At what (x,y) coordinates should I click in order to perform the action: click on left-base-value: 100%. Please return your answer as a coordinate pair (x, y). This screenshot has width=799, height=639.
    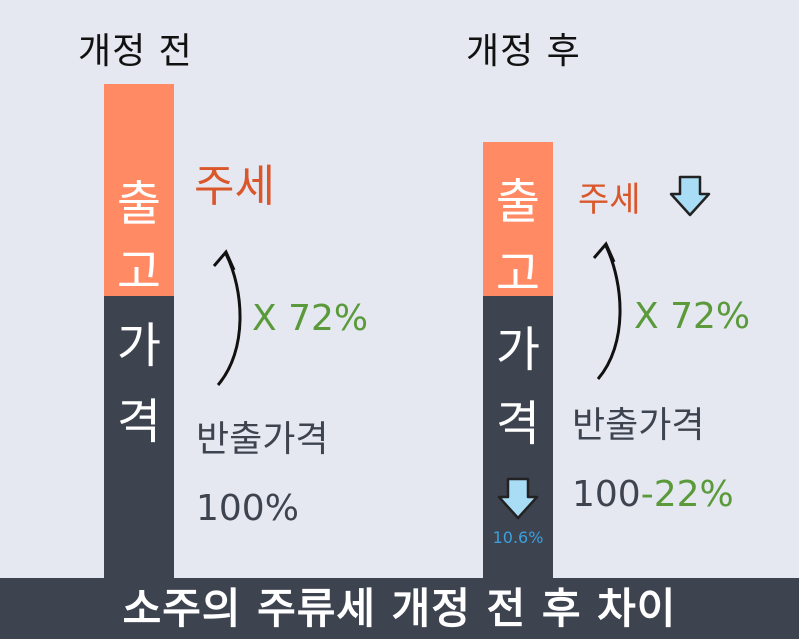
    Looking at the image, I should click on (247, 508).